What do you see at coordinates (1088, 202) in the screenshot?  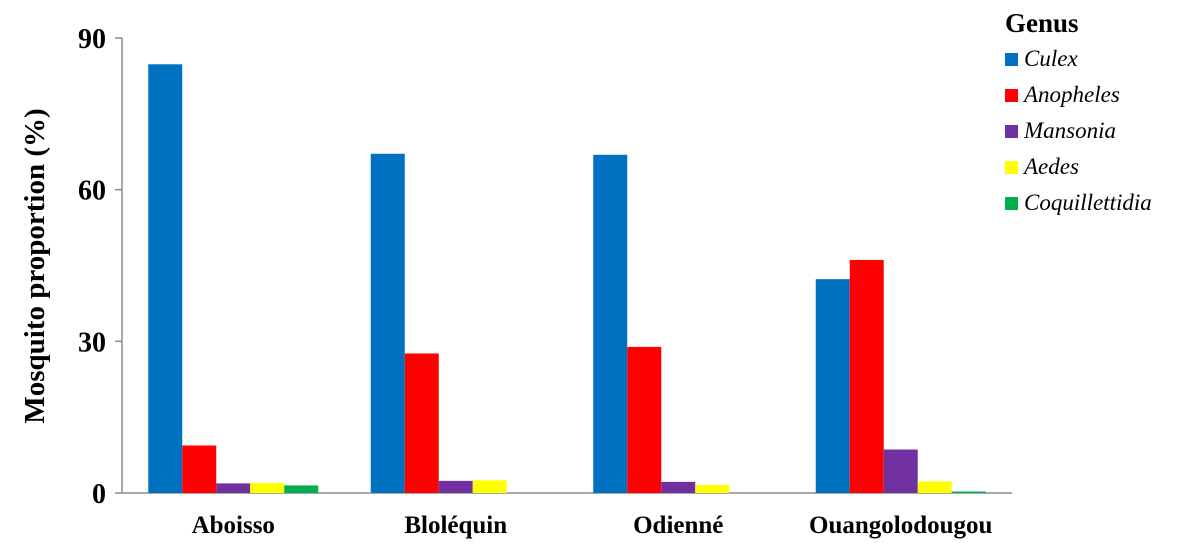 I see `legend-label: Coquillettidia` at bounding box center [1088, 202].